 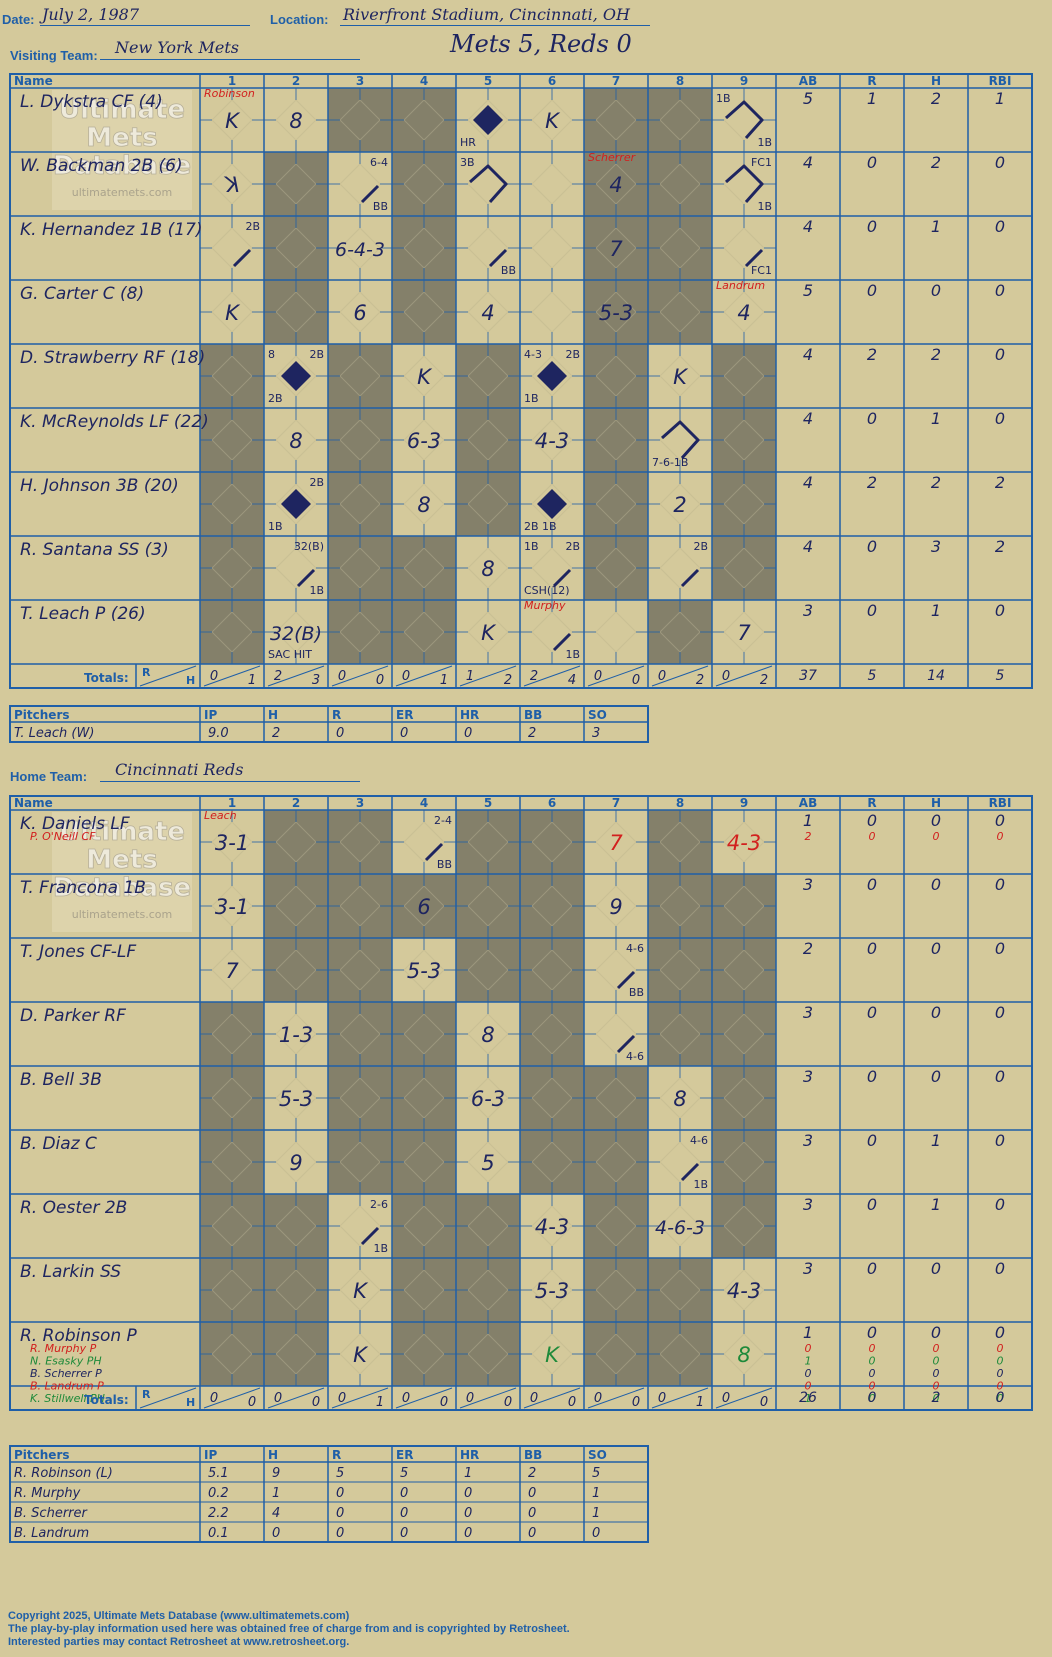 I want to click on play-note: 32(B), so click(x=309, y=546).